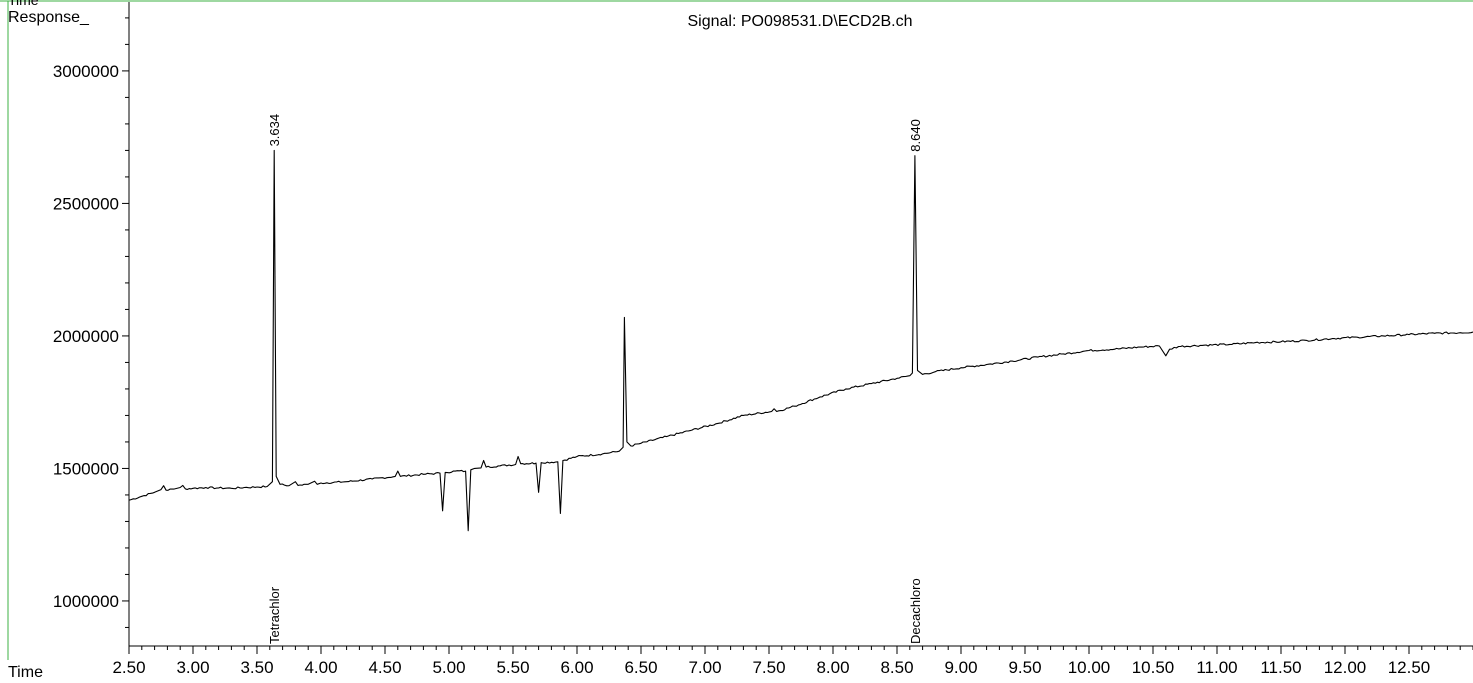 This screenshot has height=683, width=1473. Describe the element at coordinates (86, 203) in the screenshot. I see `y-tick-label: 2500000` at that location.